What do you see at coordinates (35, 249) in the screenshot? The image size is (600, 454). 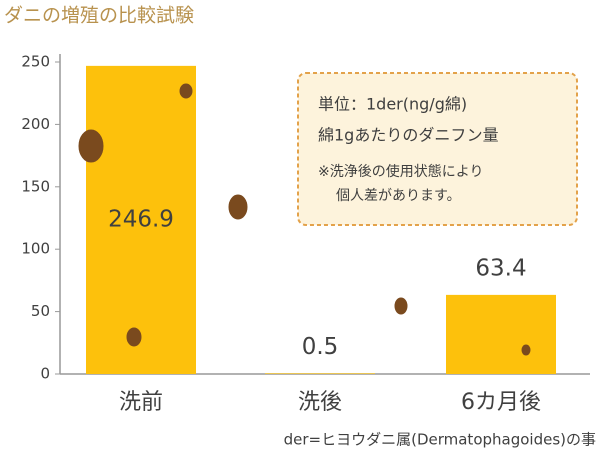 I see `y-tick-label: 100` at bounding box center [35, 249].